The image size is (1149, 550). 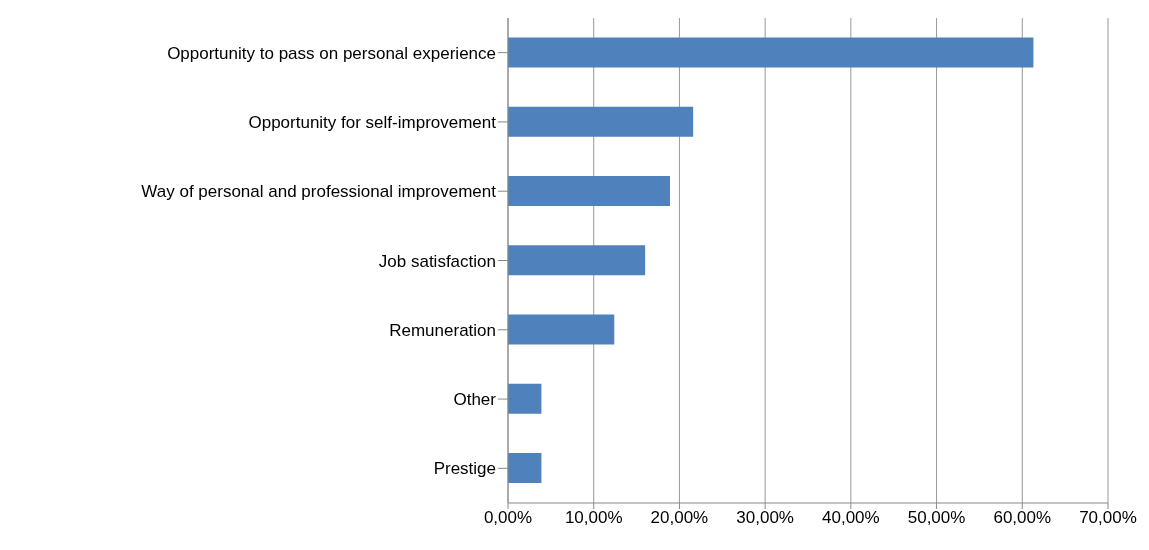 I want to click on y-tick-label: Opportunity to pass on personal experience, so click(x=331, y=53).